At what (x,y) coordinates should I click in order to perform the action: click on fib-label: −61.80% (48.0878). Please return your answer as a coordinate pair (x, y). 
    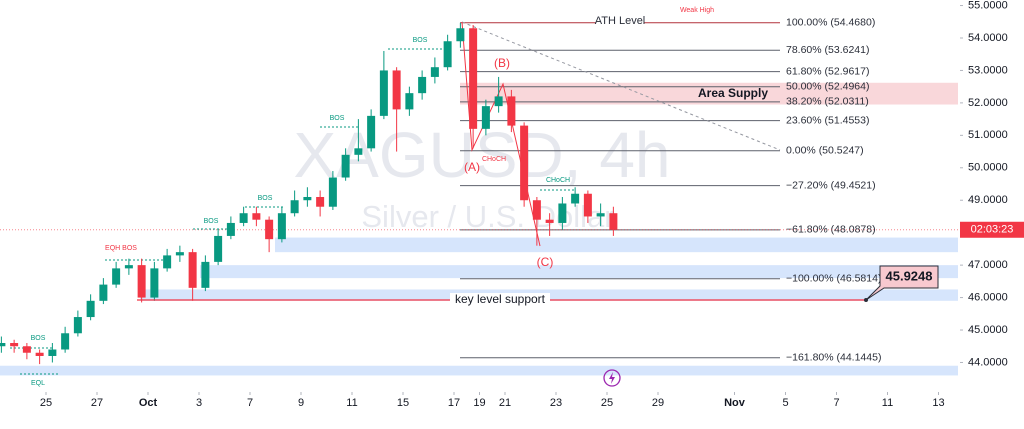
    Looking at the image, I should click on (831, 230).